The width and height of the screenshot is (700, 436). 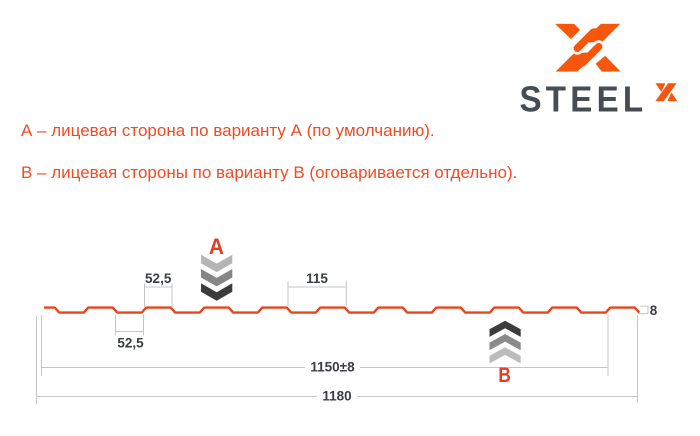 I want to click on svg-text: 1180, so click(x=336, y=396).